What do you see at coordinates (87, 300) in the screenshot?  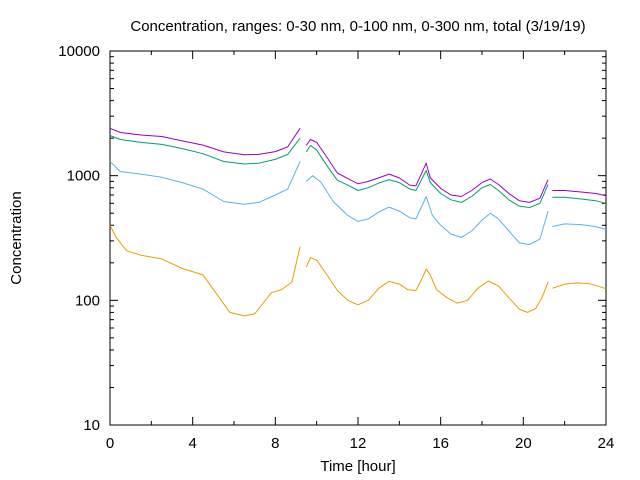 I see `y-tick-label: 100` at bounding box center [87, 300].